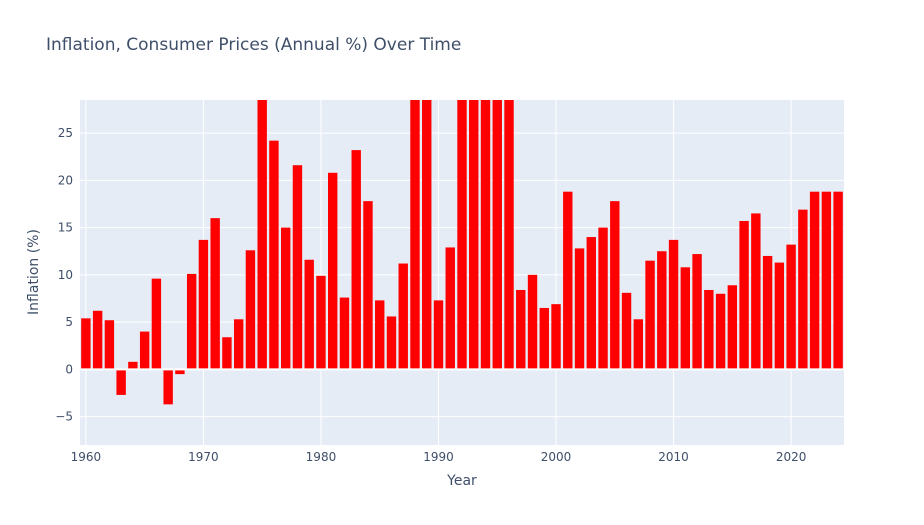 The width and height of the screenshot is (924, 525). What do you see at coordinates (69, 369) in the screenshot?
I see `y-tick-label: 0` at bounding box center [69, 369].